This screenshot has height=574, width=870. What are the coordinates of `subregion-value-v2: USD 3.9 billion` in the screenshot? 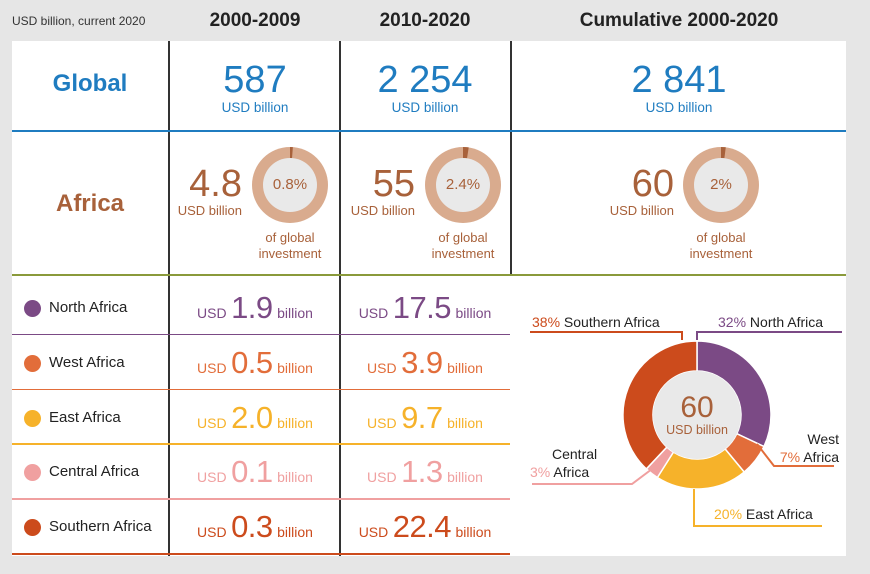 It's located at (425, 363).